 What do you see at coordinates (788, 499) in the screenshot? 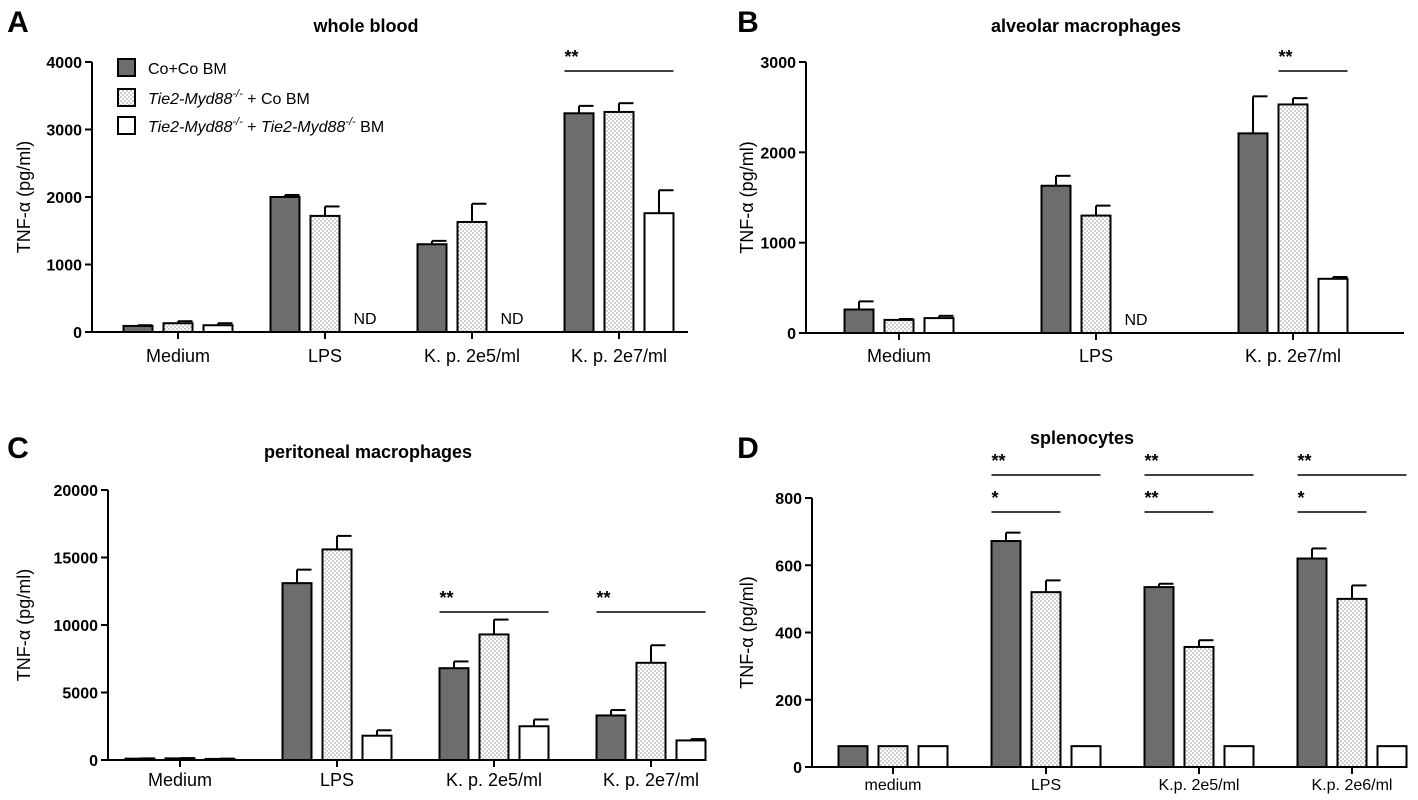
I see `y-tick-label: 800` at bounding box center [788, 499].